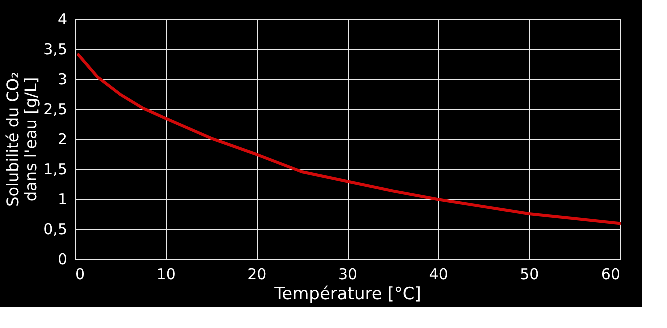  What do you see at coordinates (438, 275) in the screenshot?
I see `x-tick-label: 40` at bounding box center [438, 275].